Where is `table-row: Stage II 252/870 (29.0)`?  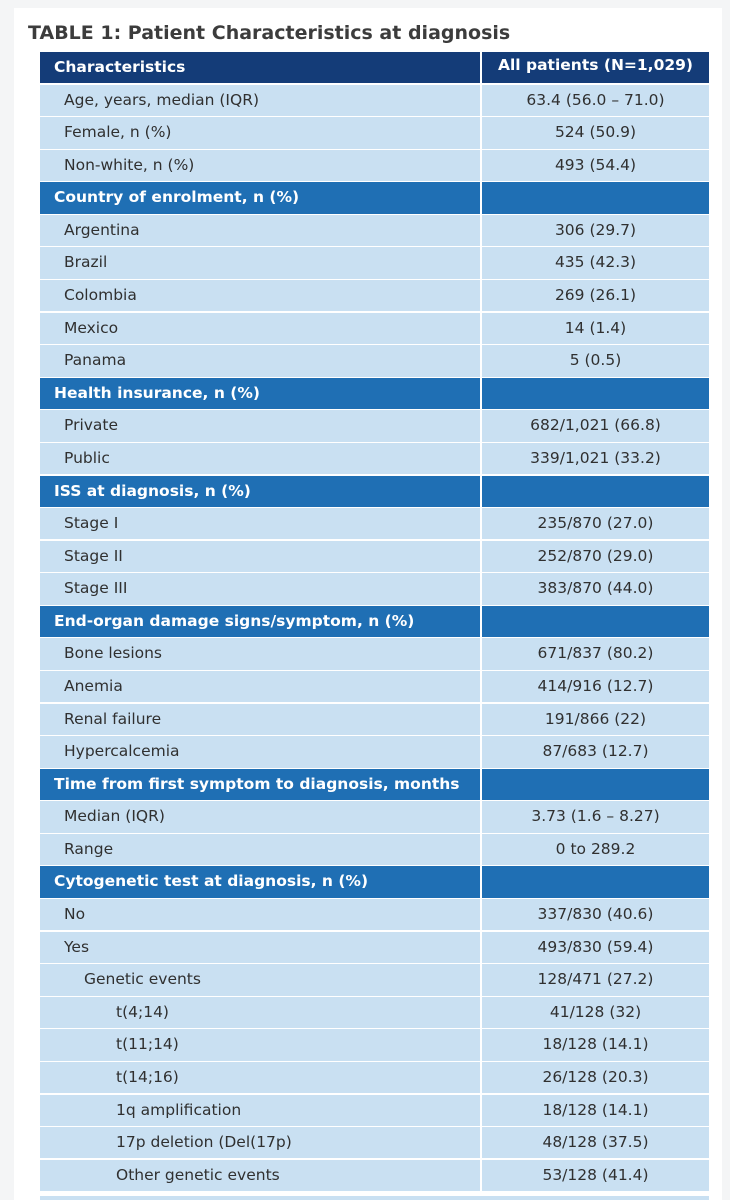
table-row: Stage II 252/870 (29.0) is located at coordinates (374, 556).